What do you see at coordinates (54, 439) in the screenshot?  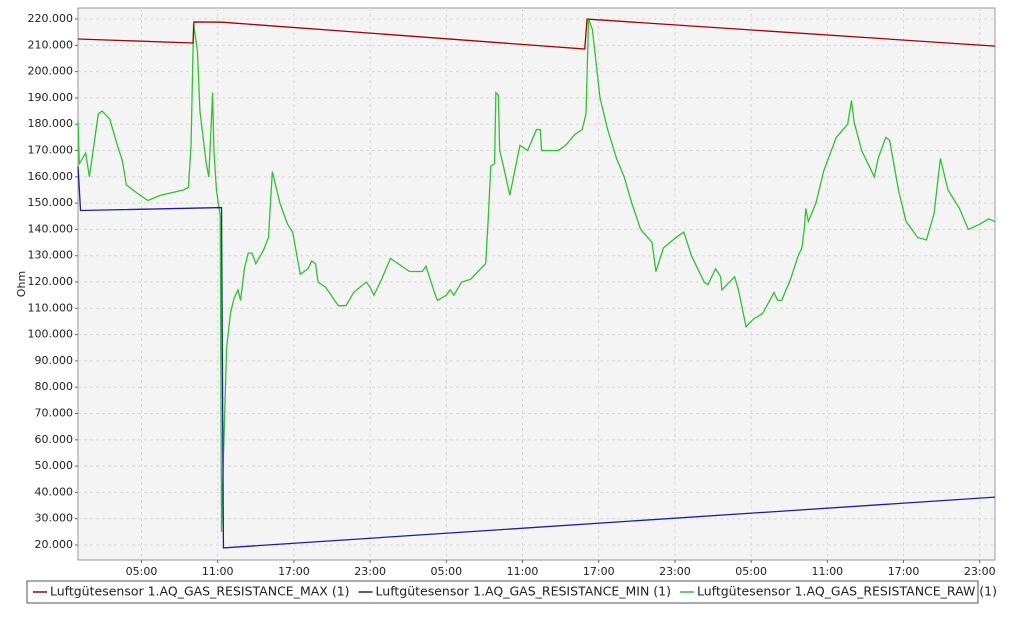 I see `y-tick-label: 60.000` at bounding box center [54, 439].